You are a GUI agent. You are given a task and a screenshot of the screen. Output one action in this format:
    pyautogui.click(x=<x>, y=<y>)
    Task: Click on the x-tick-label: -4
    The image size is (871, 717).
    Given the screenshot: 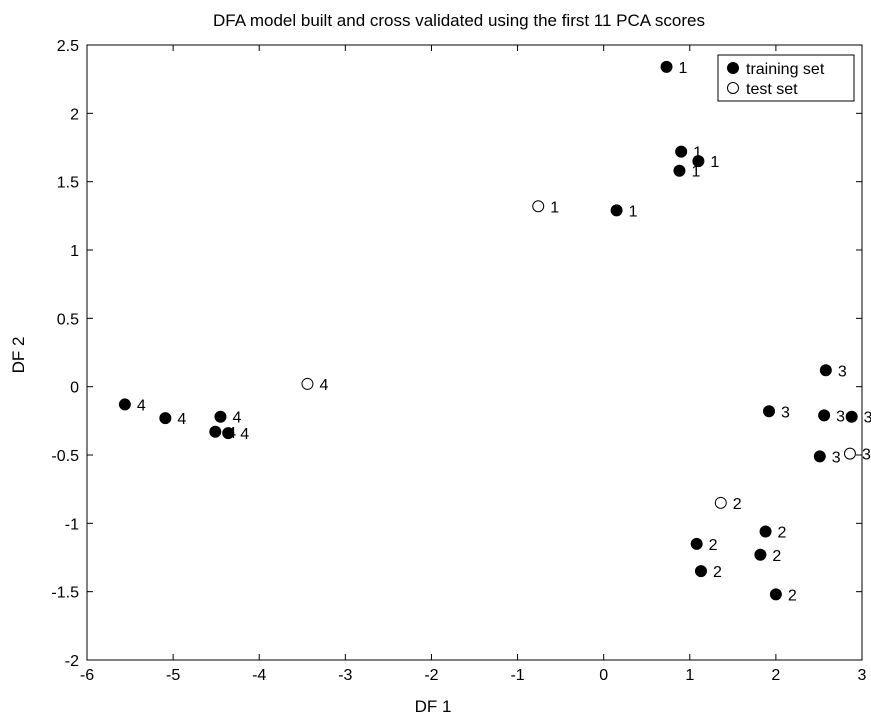 What is the action you would take?
    pyautogui.click(x=259, y=675)
    